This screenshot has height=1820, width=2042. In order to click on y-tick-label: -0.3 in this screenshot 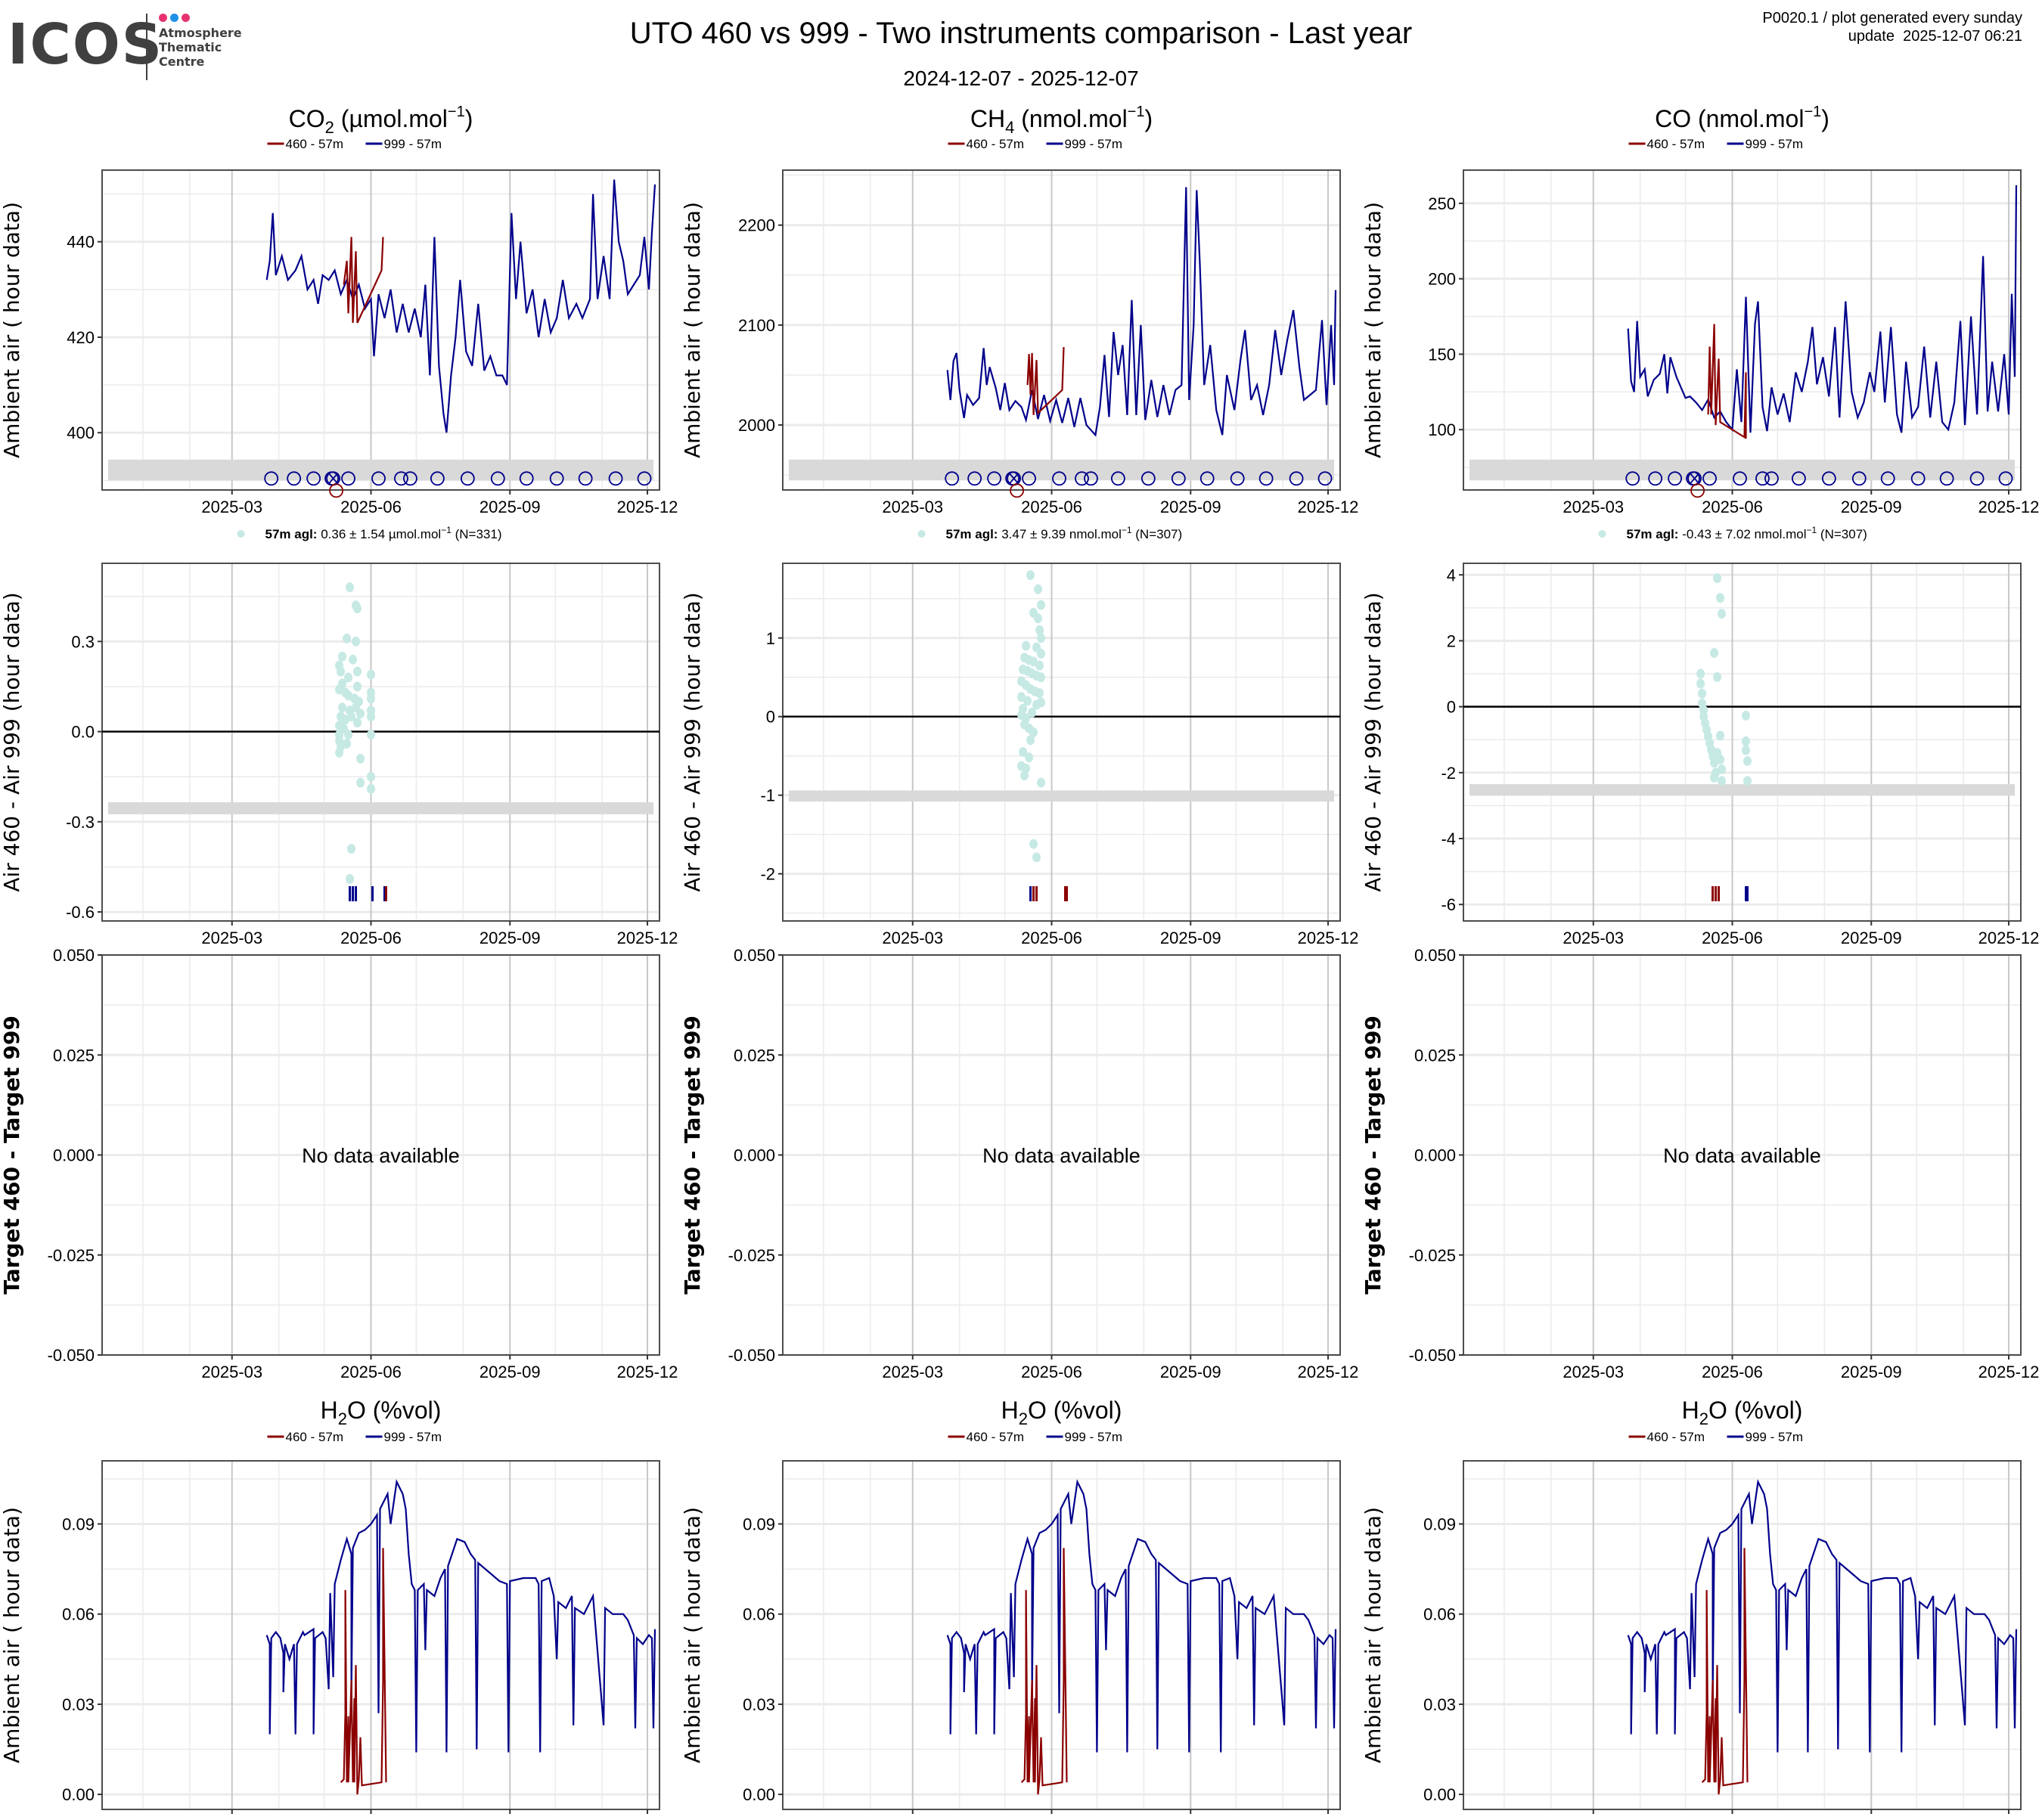, I will do `click(80, 822)`.